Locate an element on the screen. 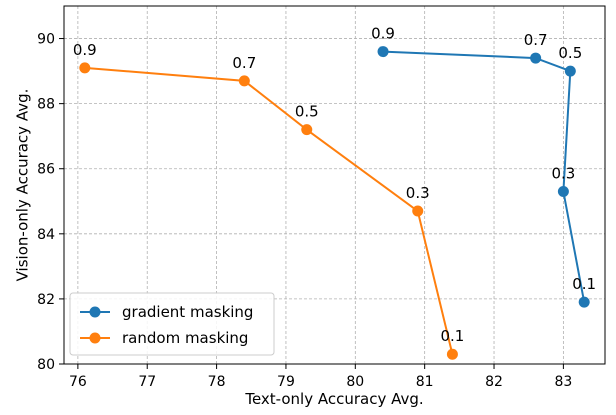  legend-box is located at coordinates (172, 324).